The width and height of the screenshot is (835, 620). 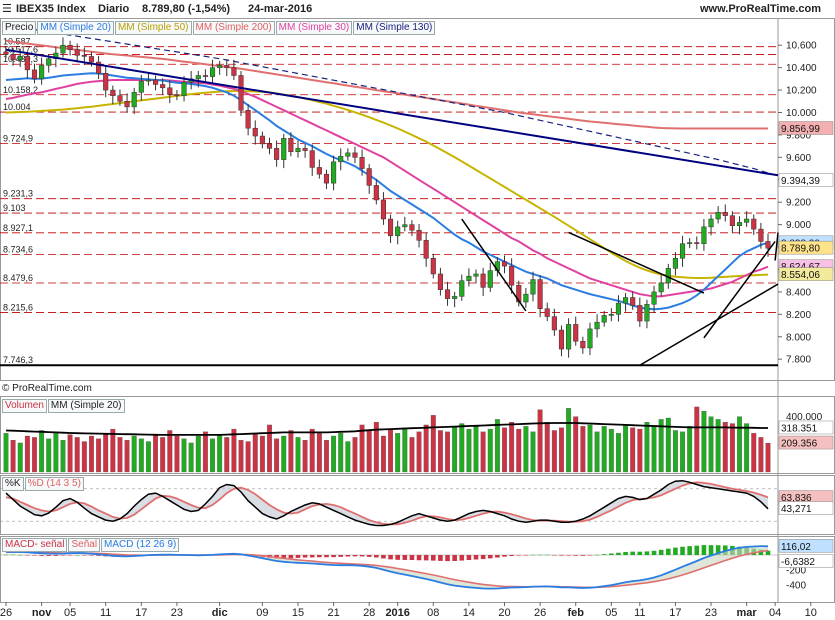 What do you see at coordinates (394, 28) in the screenshot?
I see `legend-ma130: MM (Simple 130)` at bounding box center [394, 28].